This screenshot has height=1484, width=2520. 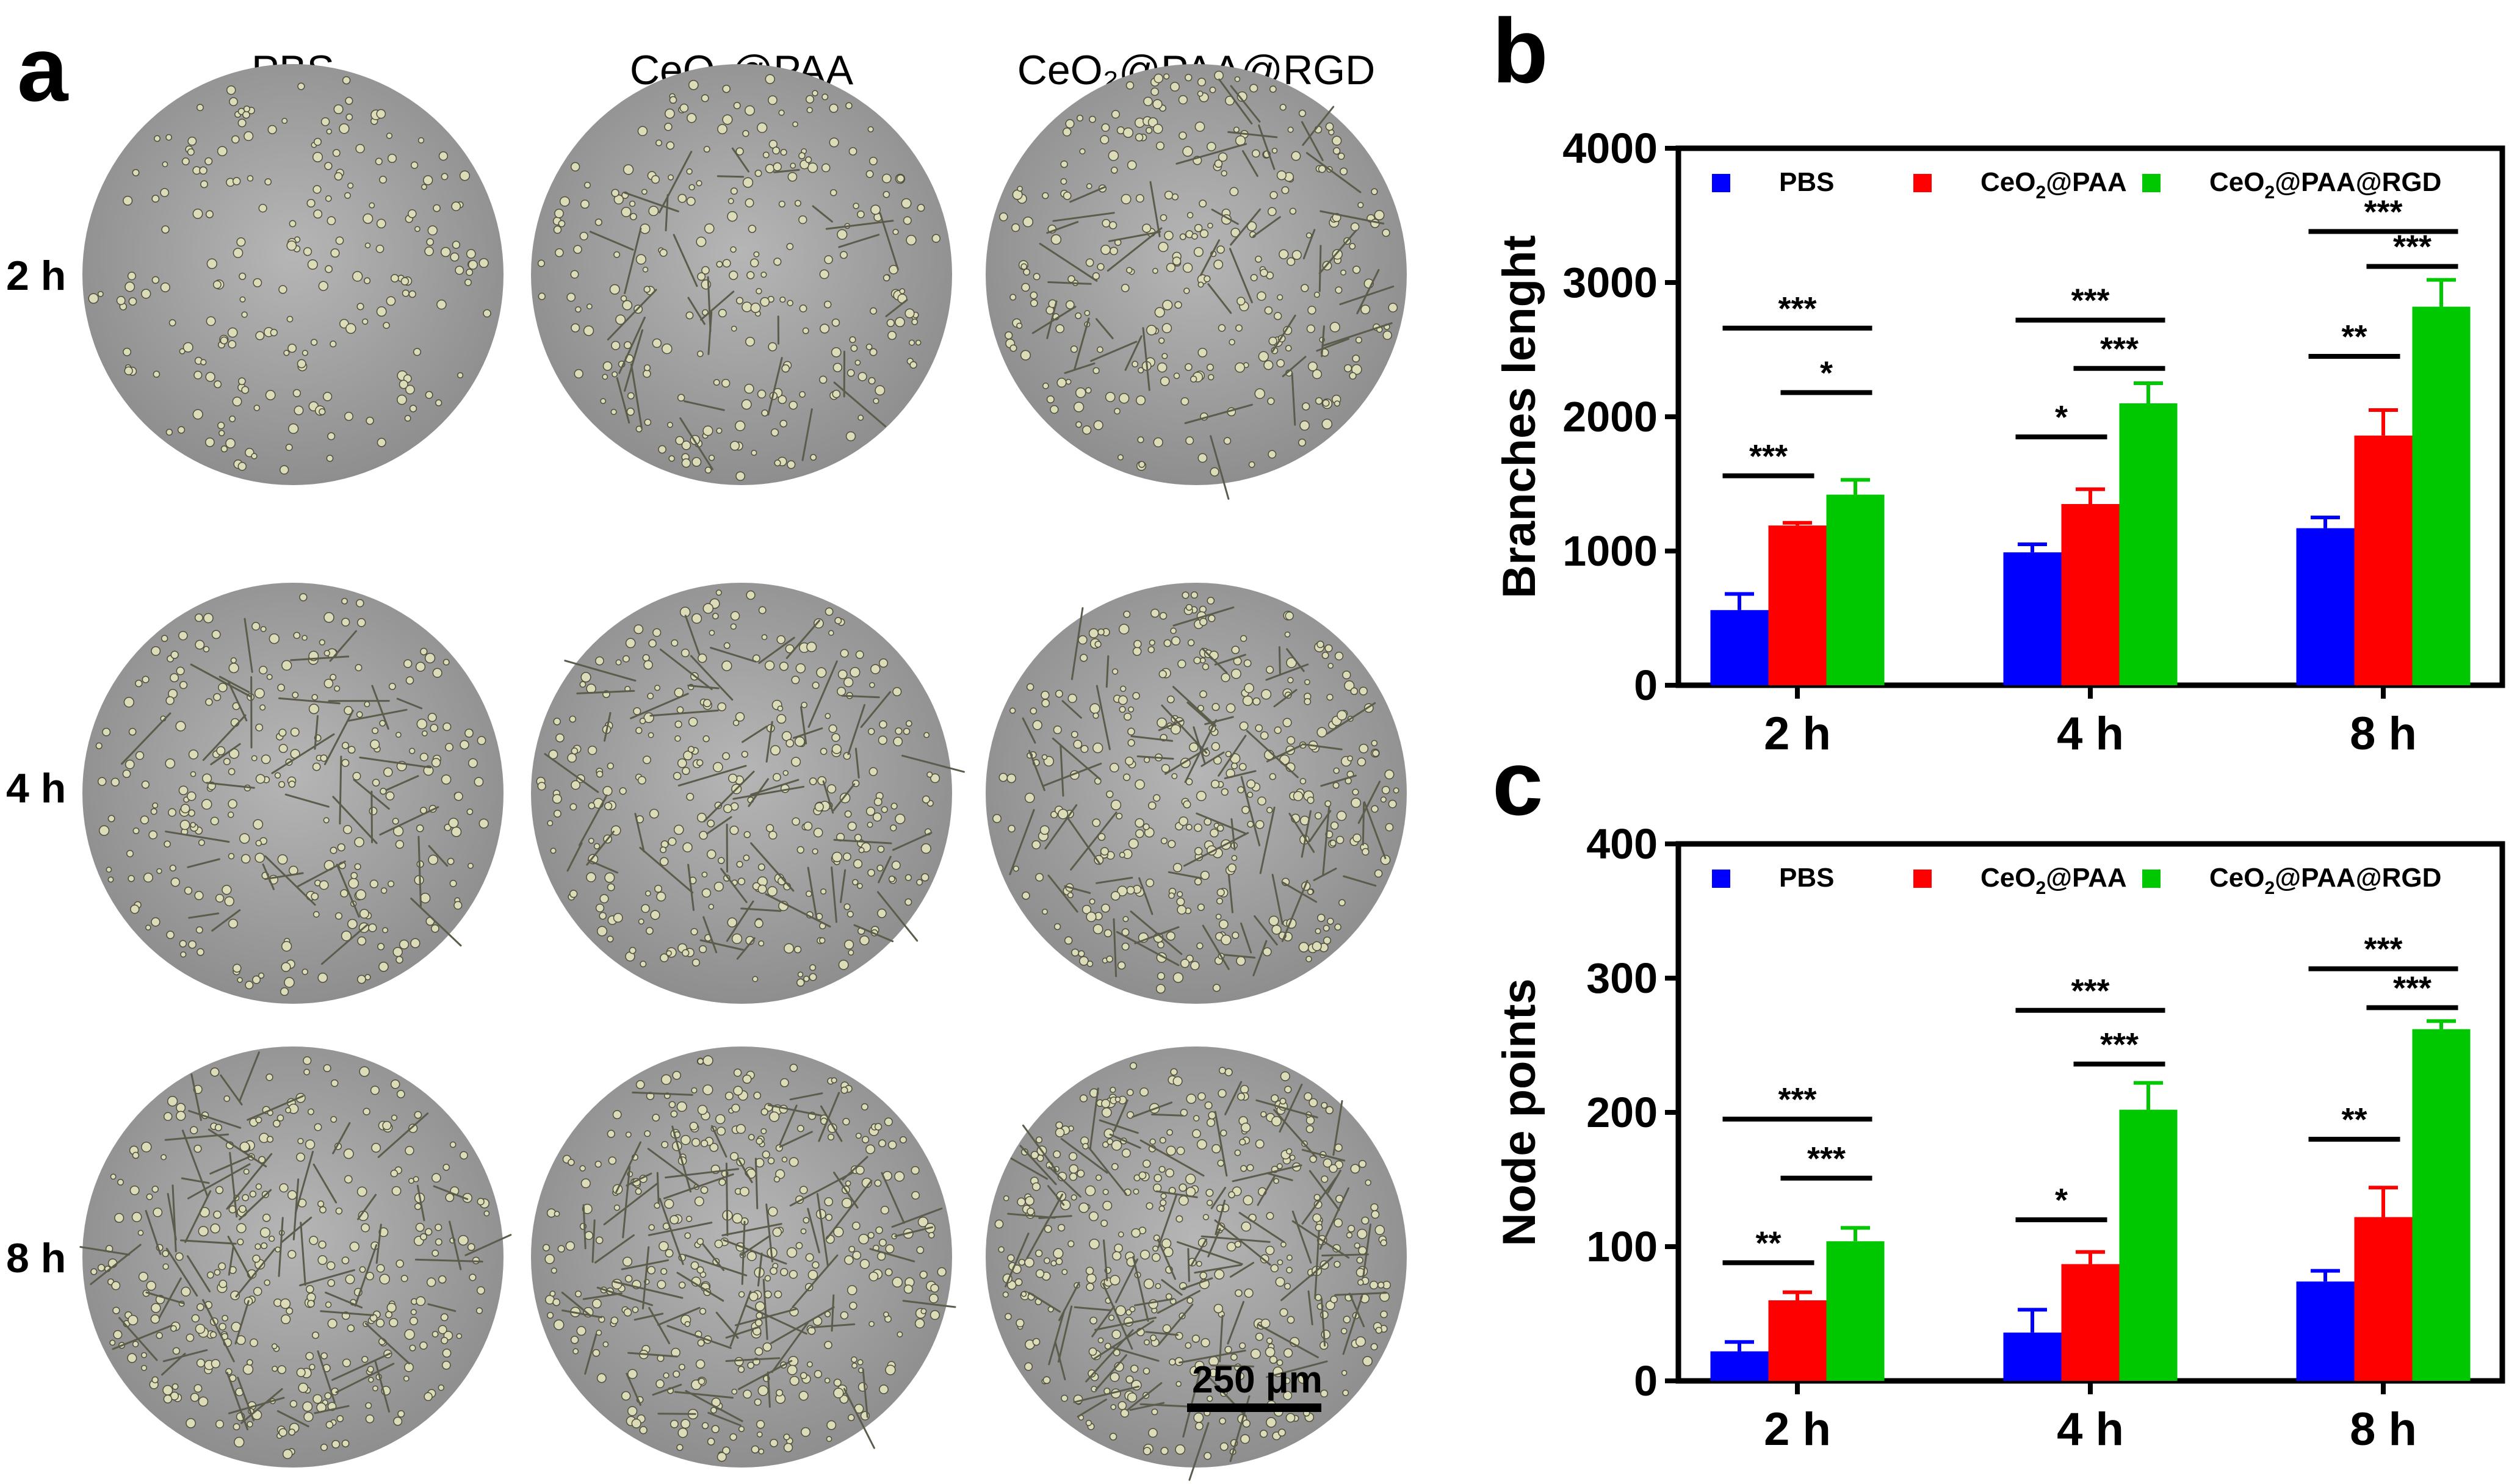 I want to click on y-axis-label: Branches lenght, so click(x=1519, y=416).